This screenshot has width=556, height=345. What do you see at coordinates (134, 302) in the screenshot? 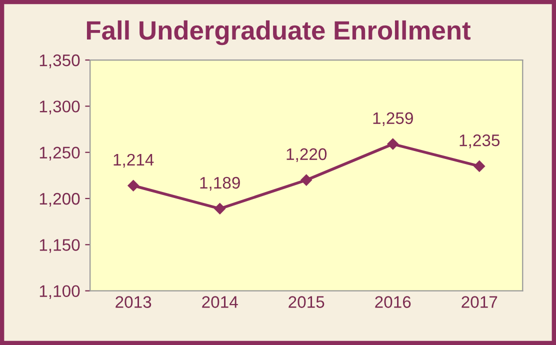
I see `x-tick-label: 2013` at bounding box center [134, 302].